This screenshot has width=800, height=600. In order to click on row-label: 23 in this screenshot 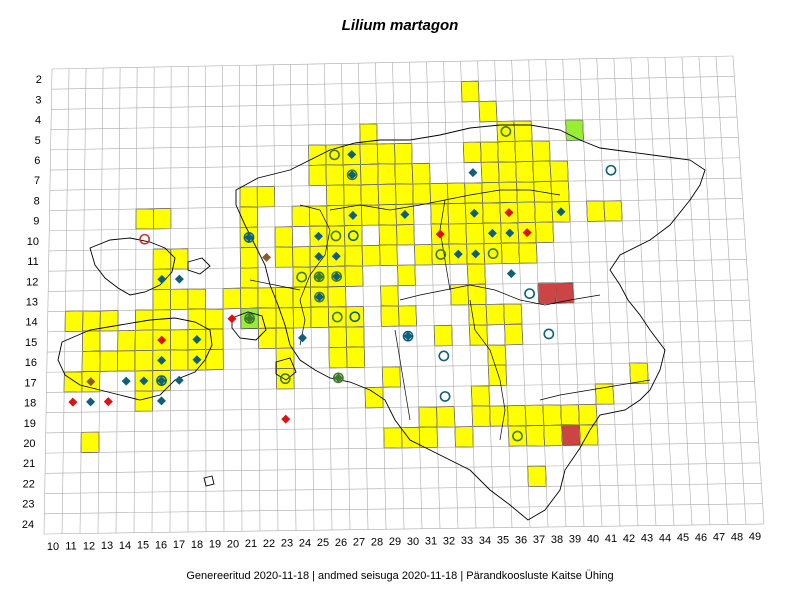, I will do `click(28, 505)`.